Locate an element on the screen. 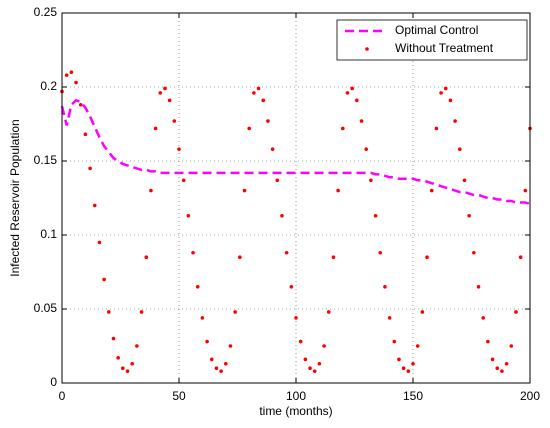 The height and width of the screenshot is (428, 550). legend-swatch is located at coordinates (367, 49).